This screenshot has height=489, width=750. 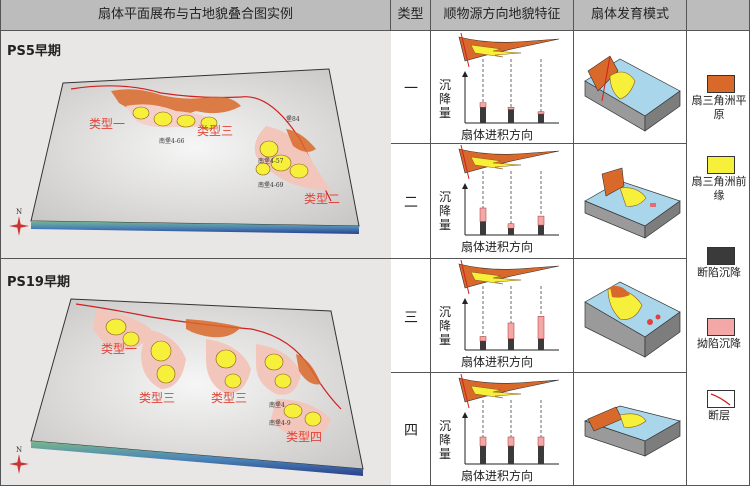 What do you see at coordinates (721, 327) in the screenshot?
I see `legend-swatch-depression-subsidence` at bounding box center [721, 327].